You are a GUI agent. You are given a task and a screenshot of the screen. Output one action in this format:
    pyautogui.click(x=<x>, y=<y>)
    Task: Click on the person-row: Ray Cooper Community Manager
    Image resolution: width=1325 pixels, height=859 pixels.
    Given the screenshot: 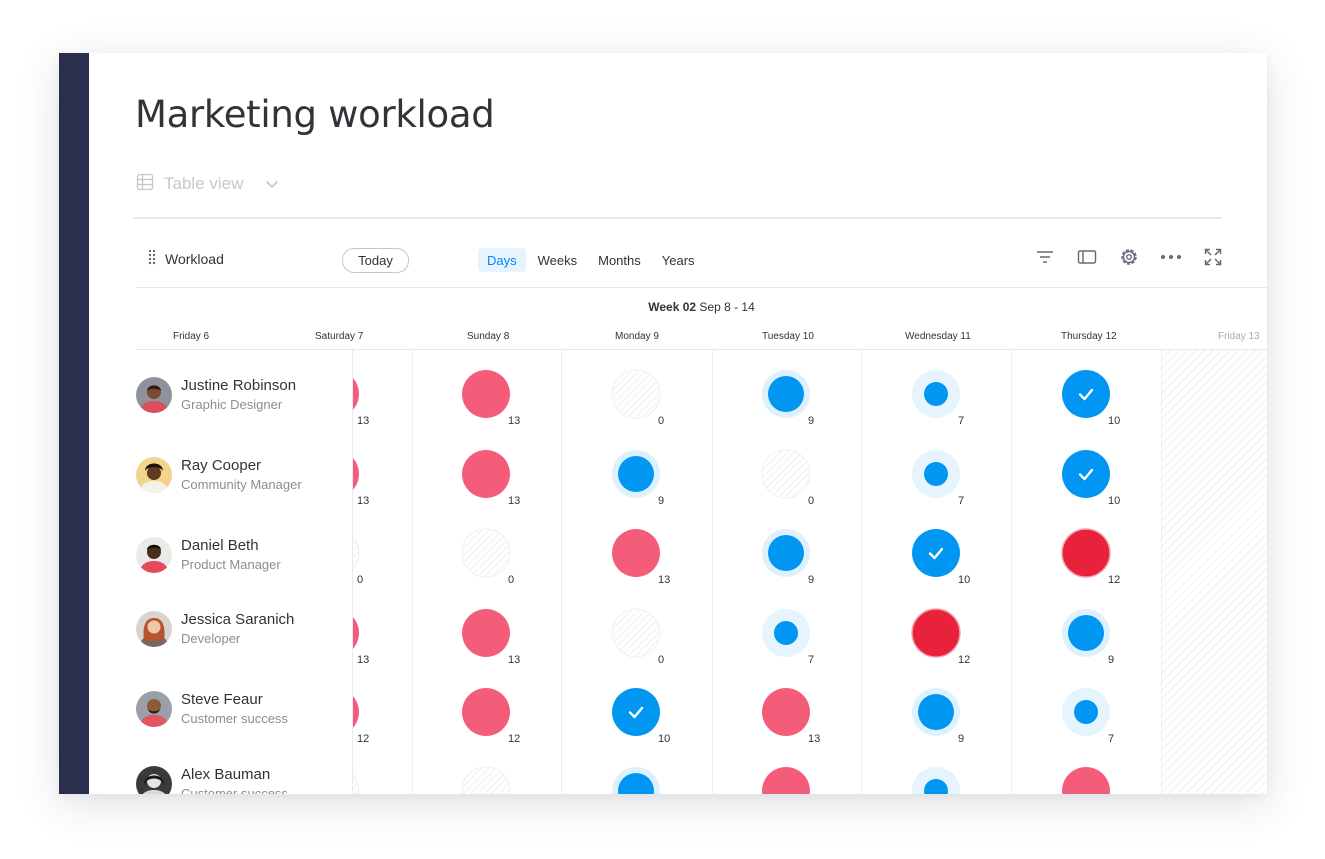 What is the action you would take?
    pyautogui.click(x=244, y=482)
    